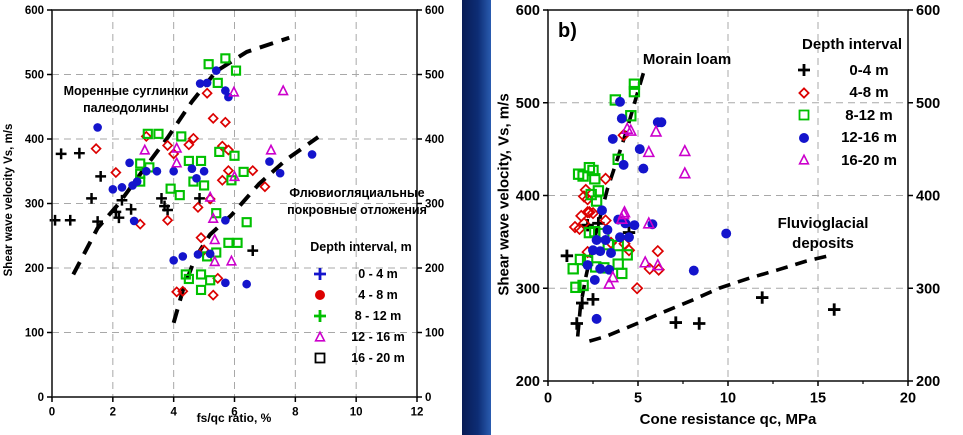 This screenshot has height=435, width=963. What do you see at coordinates (361, 247) in the screenshot?
I see `left-legend-title: Depth interval, m` at bounding box center [361, 247].